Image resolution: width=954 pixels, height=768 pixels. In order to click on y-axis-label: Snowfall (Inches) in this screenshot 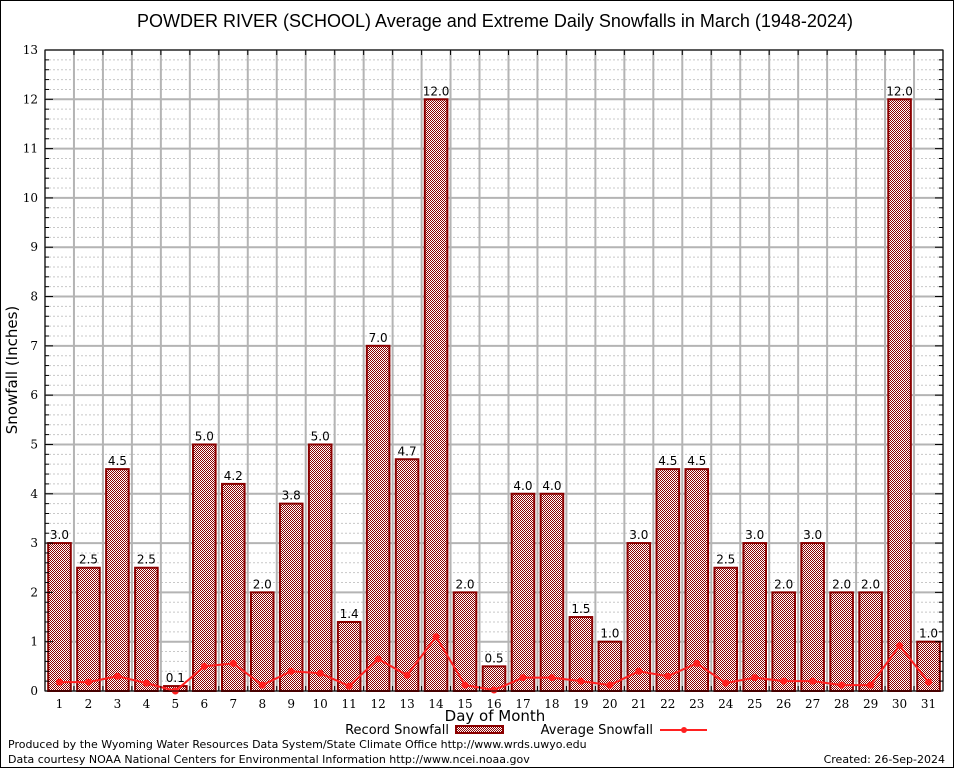, I will do `click(12, 370)`.